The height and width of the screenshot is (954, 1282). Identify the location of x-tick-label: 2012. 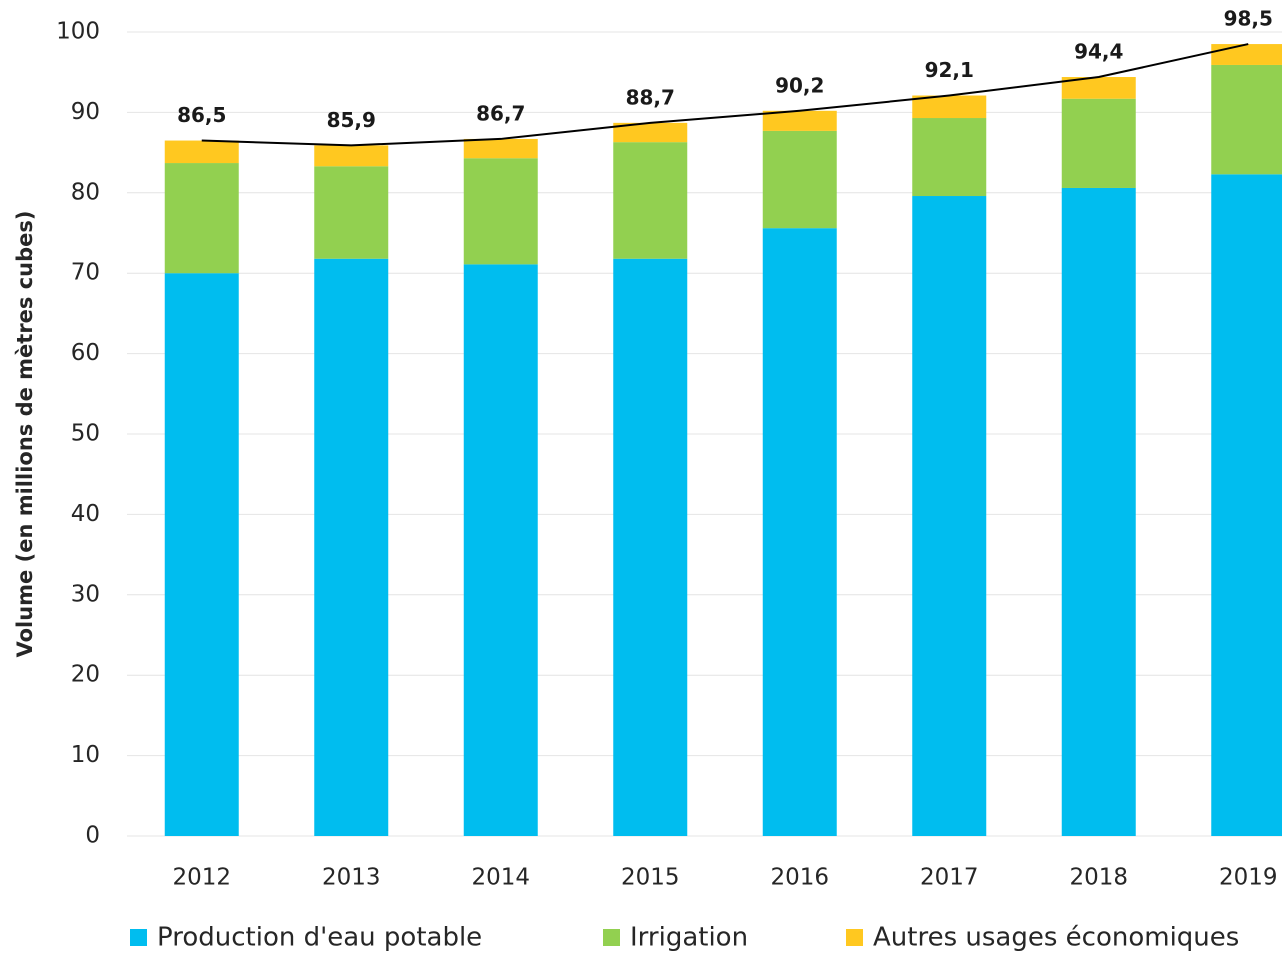
(201, 878).